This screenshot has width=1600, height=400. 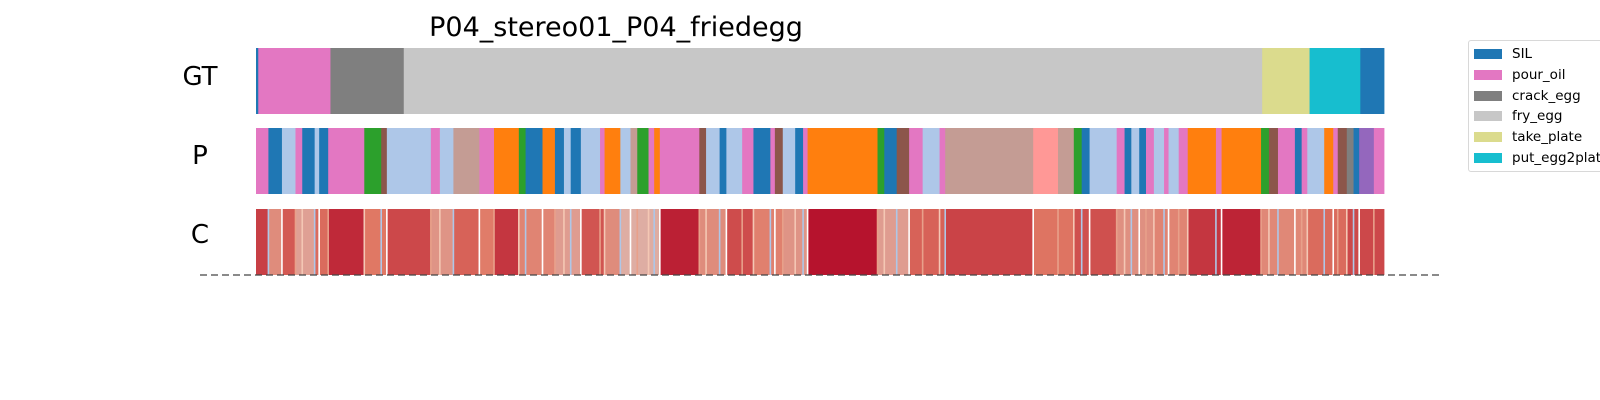 What do you see at coordinates (616, 27) in the screenshot?
I see `chart-title: P04_stereo01_P04_friedegg` at bounding box center [616, 27].